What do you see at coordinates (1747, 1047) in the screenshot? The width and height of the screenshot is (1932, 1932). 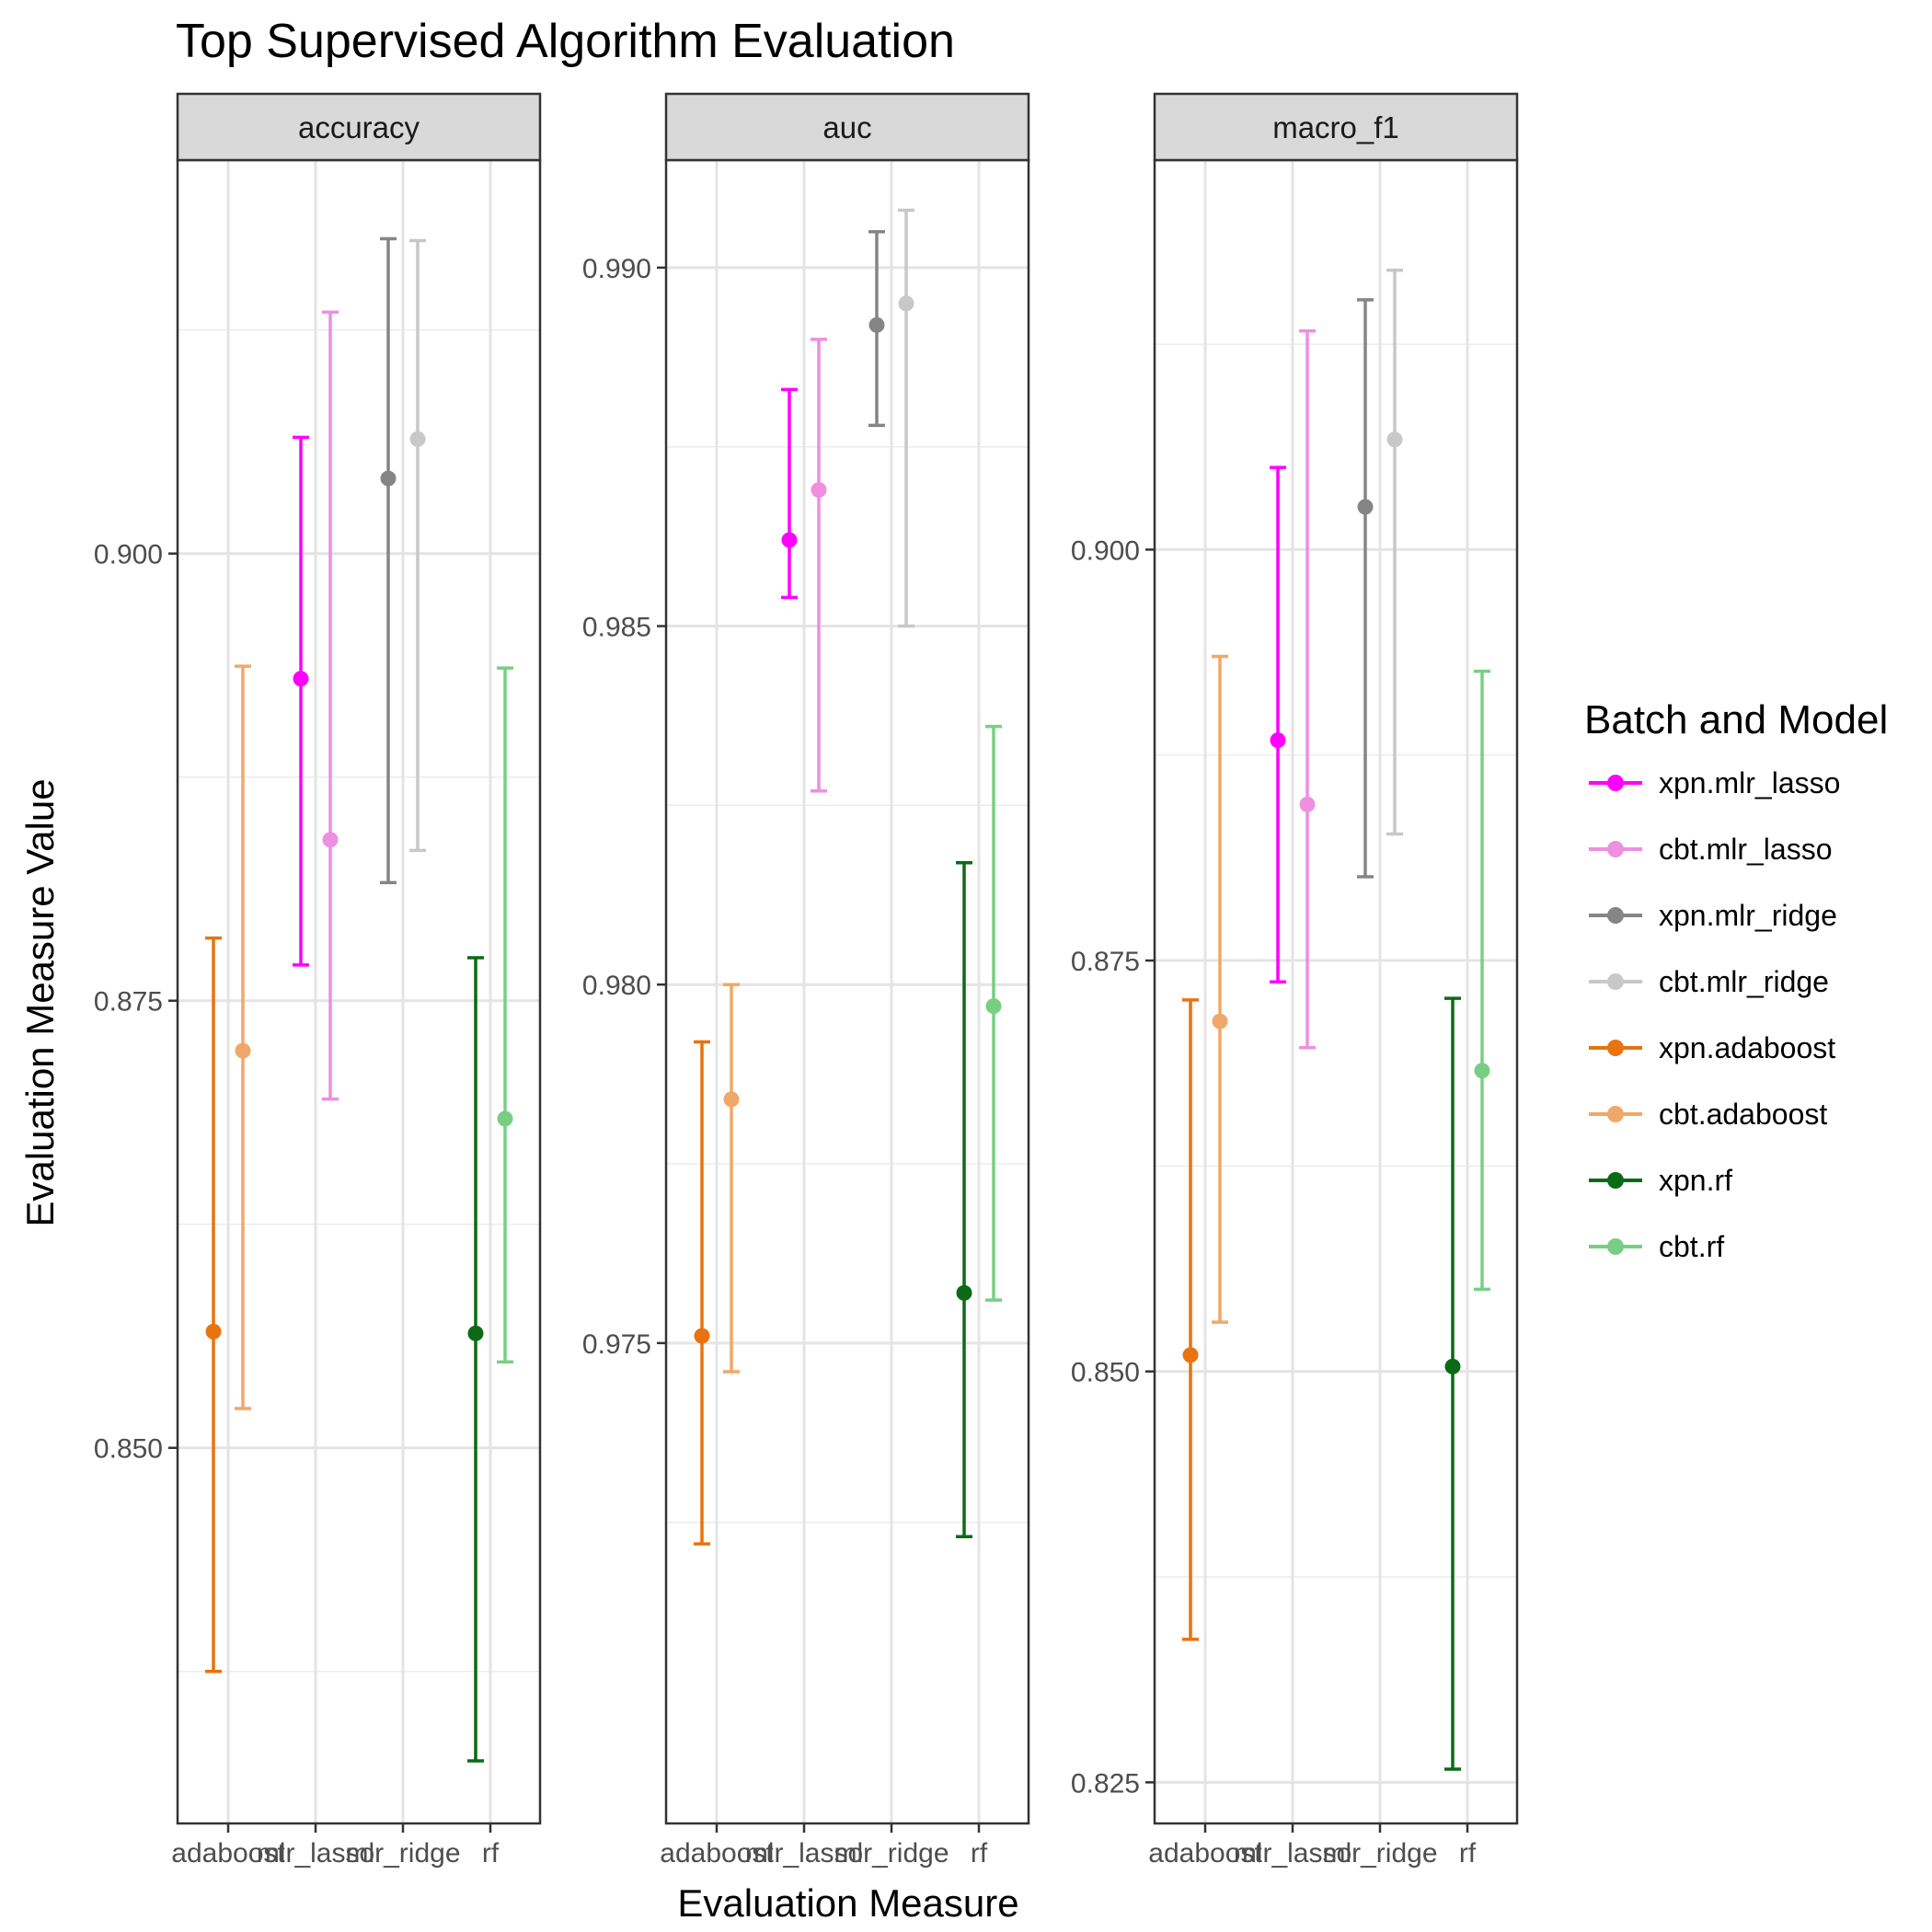 I see `legend-label: xpn.adaboost` at bounding box center [1747, 1047].